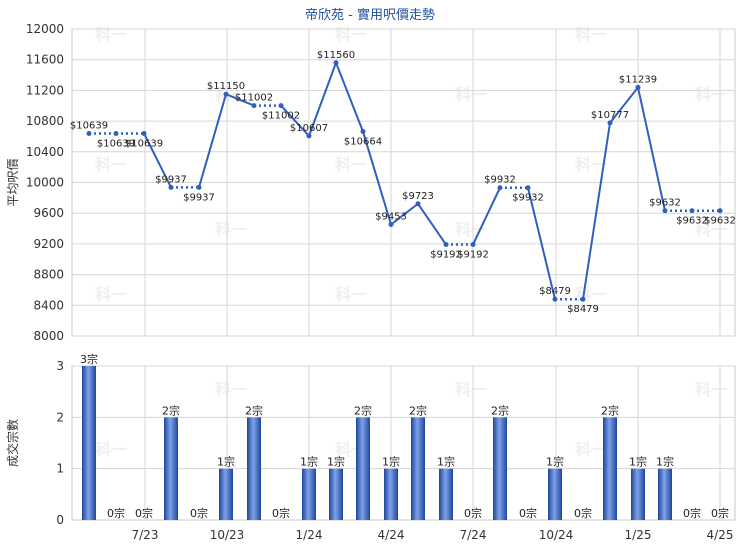 The width and height of the screenshot is (740, 554). I want to click on data-label: $9937, so click(171, 179).